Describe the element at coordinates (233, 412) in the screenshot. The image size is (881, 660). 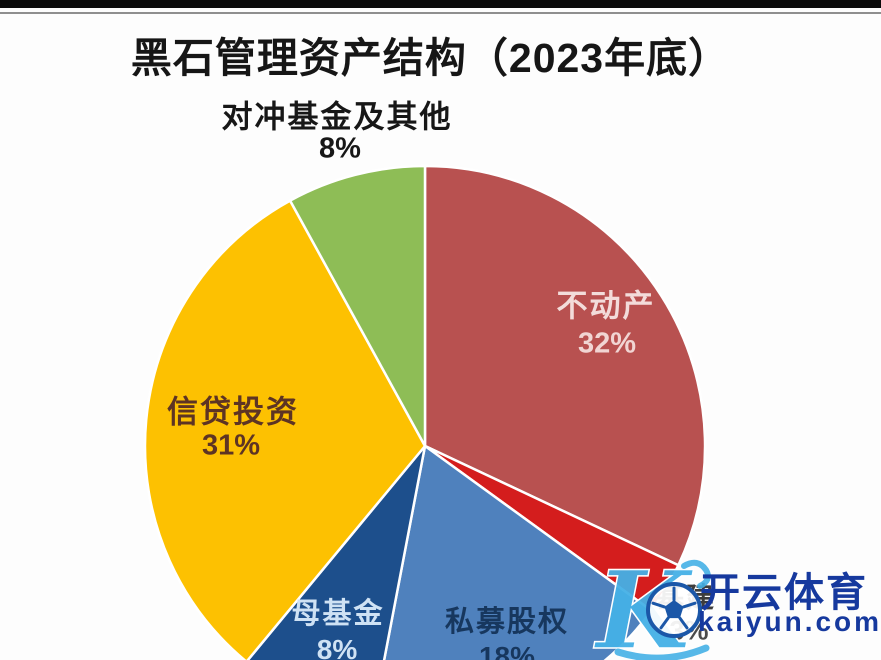
I see `slice-label-credit: 信贷投资` at that location.